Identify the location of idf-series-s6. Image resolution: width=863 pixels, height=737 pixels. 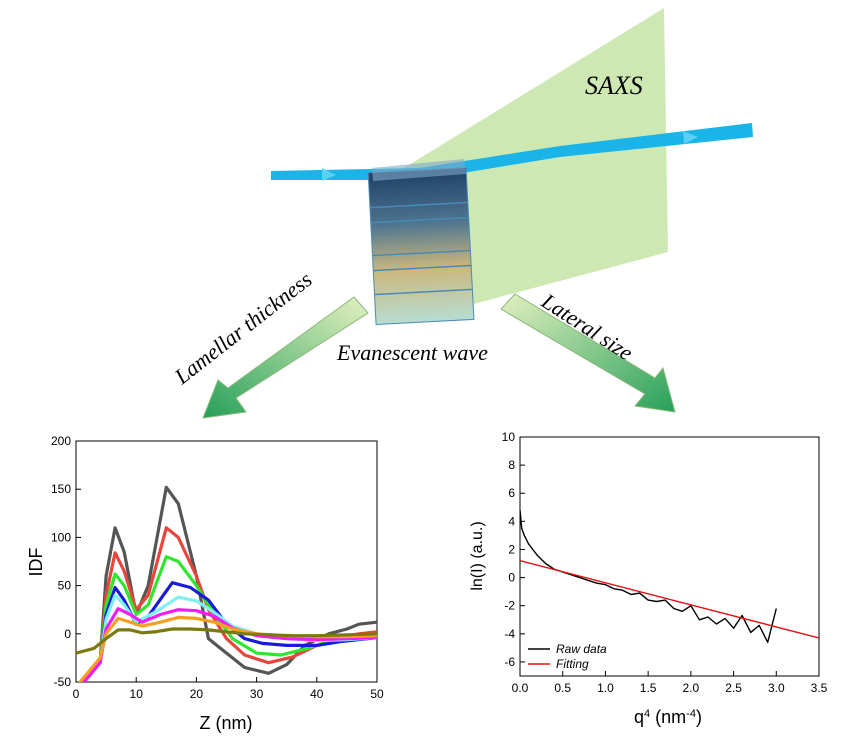
(229, 644).